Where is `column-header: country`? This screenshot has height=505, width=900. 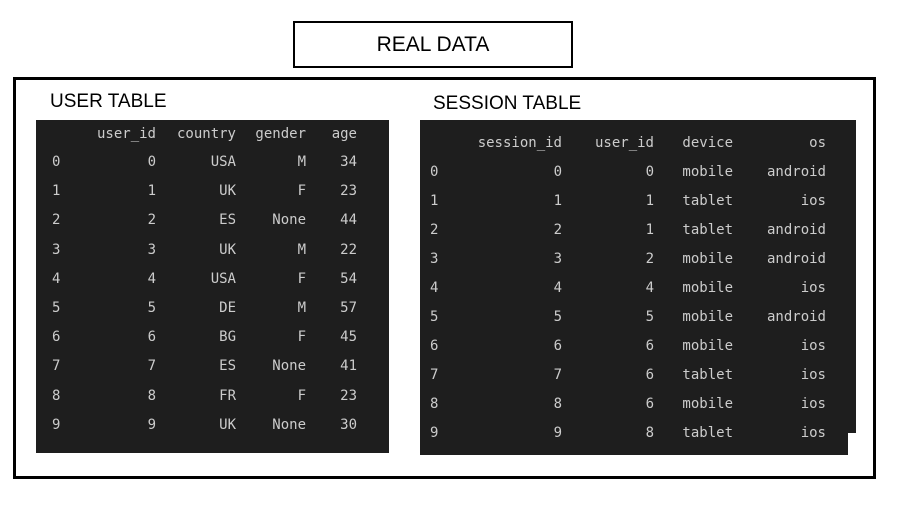 column-header: country is located at coordinates (206, 134).